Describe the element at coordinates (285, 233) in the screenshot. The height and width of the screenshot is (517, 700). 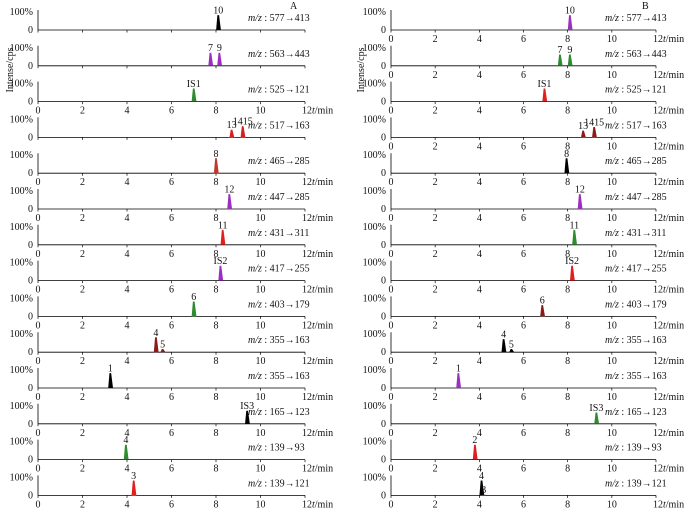
I see `mz-transition: : 431→311` at that location.